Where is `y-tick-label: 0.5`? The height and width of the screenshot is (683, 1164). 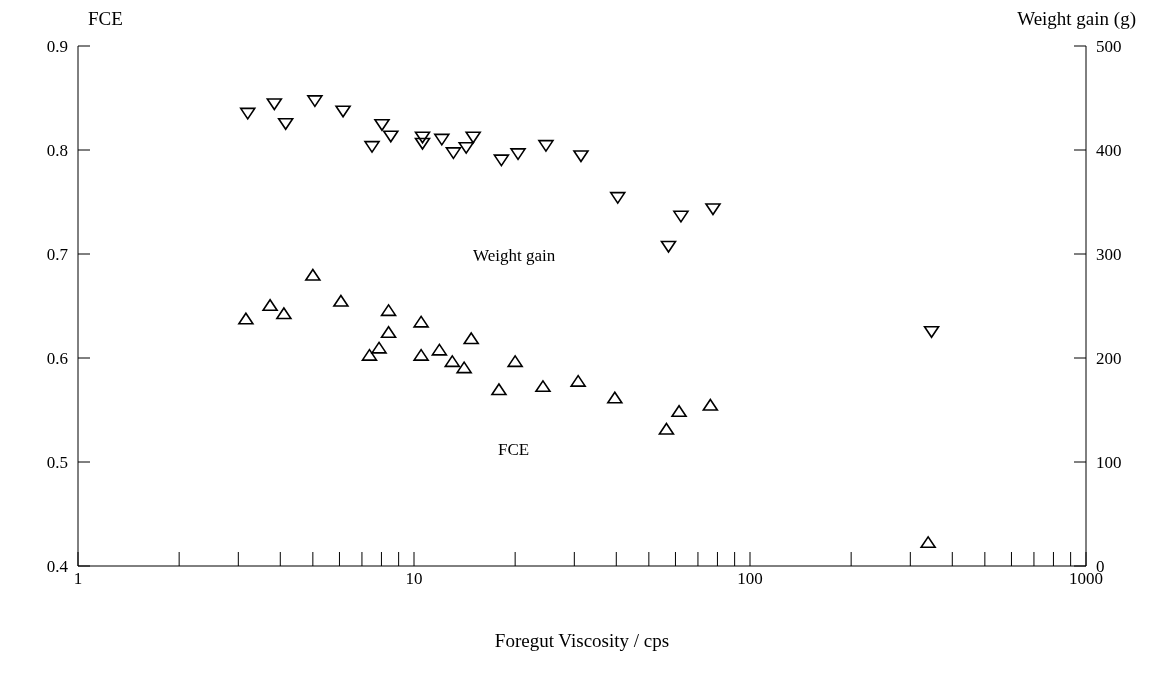 y-tick-label: 0.5 is located at coordinates (57, 463).